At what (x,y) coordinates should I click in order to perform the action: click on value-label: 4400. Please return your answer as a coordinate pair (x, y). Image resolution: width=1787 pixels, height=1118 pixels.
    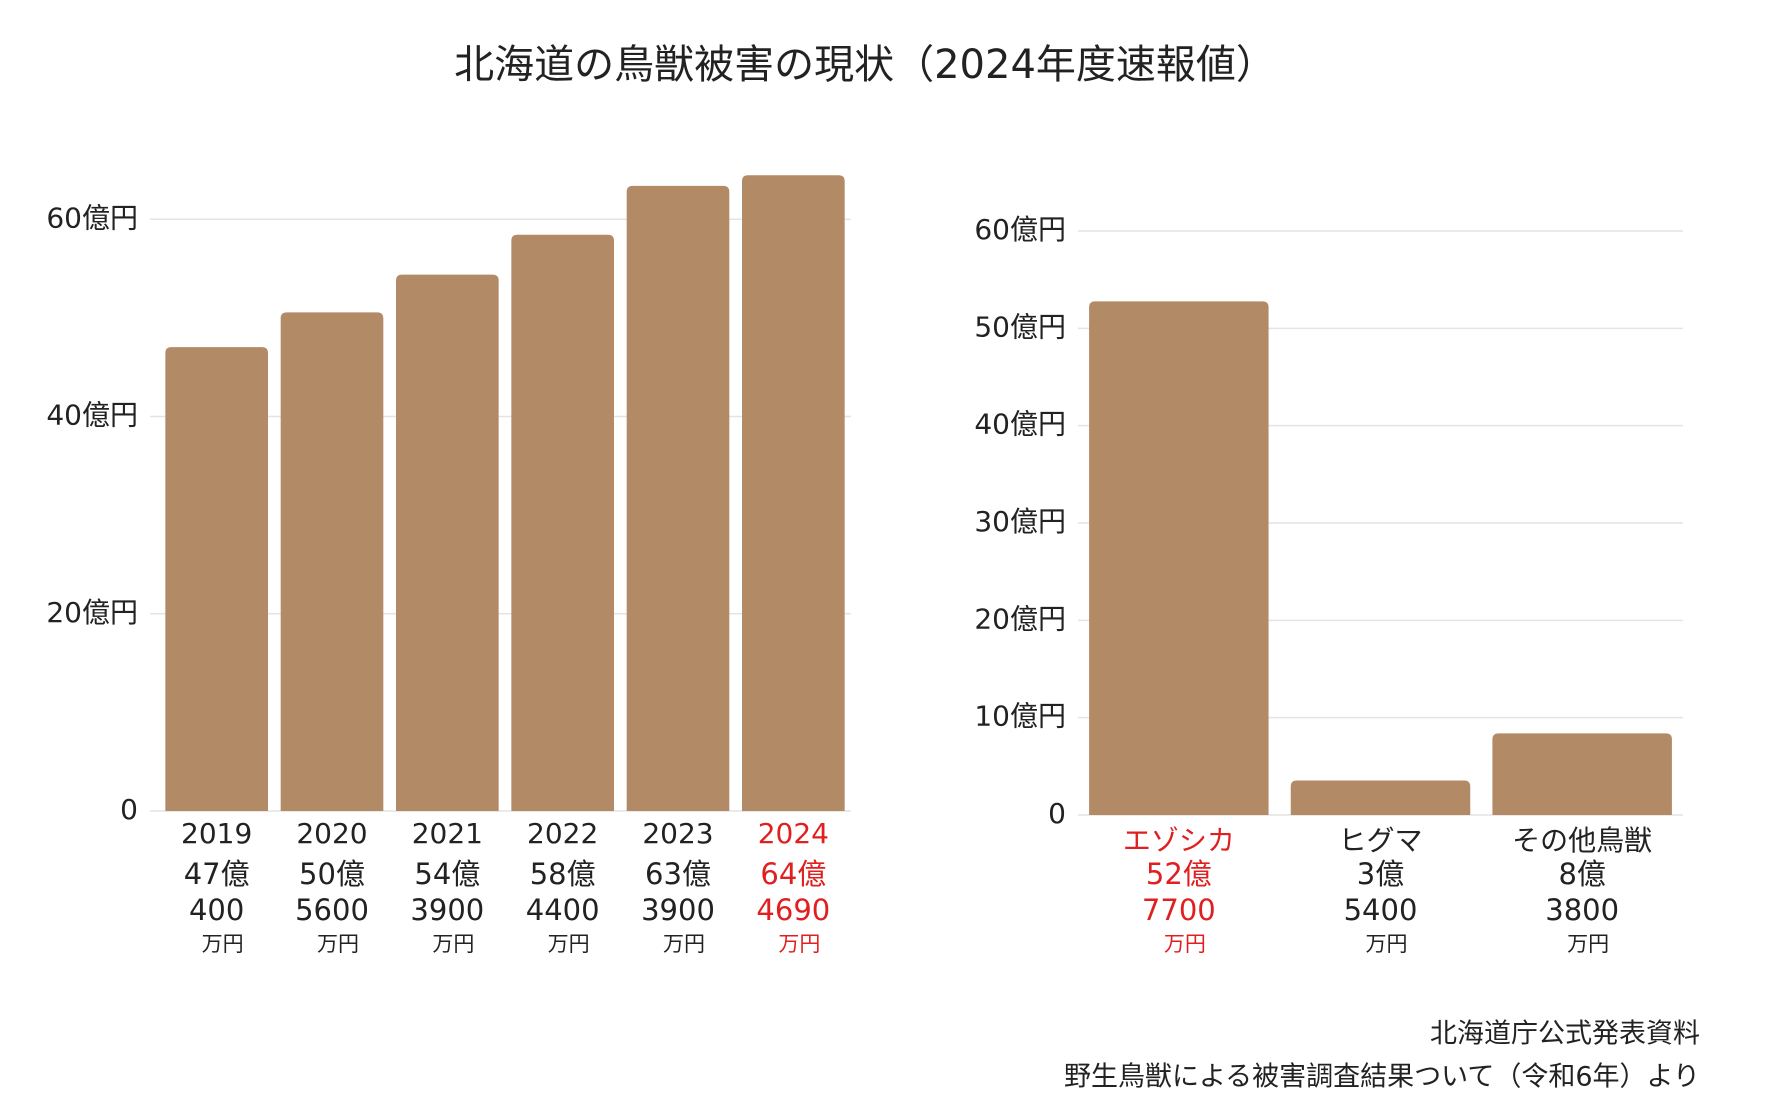
    Looking at the image, I should click on (563, 910).